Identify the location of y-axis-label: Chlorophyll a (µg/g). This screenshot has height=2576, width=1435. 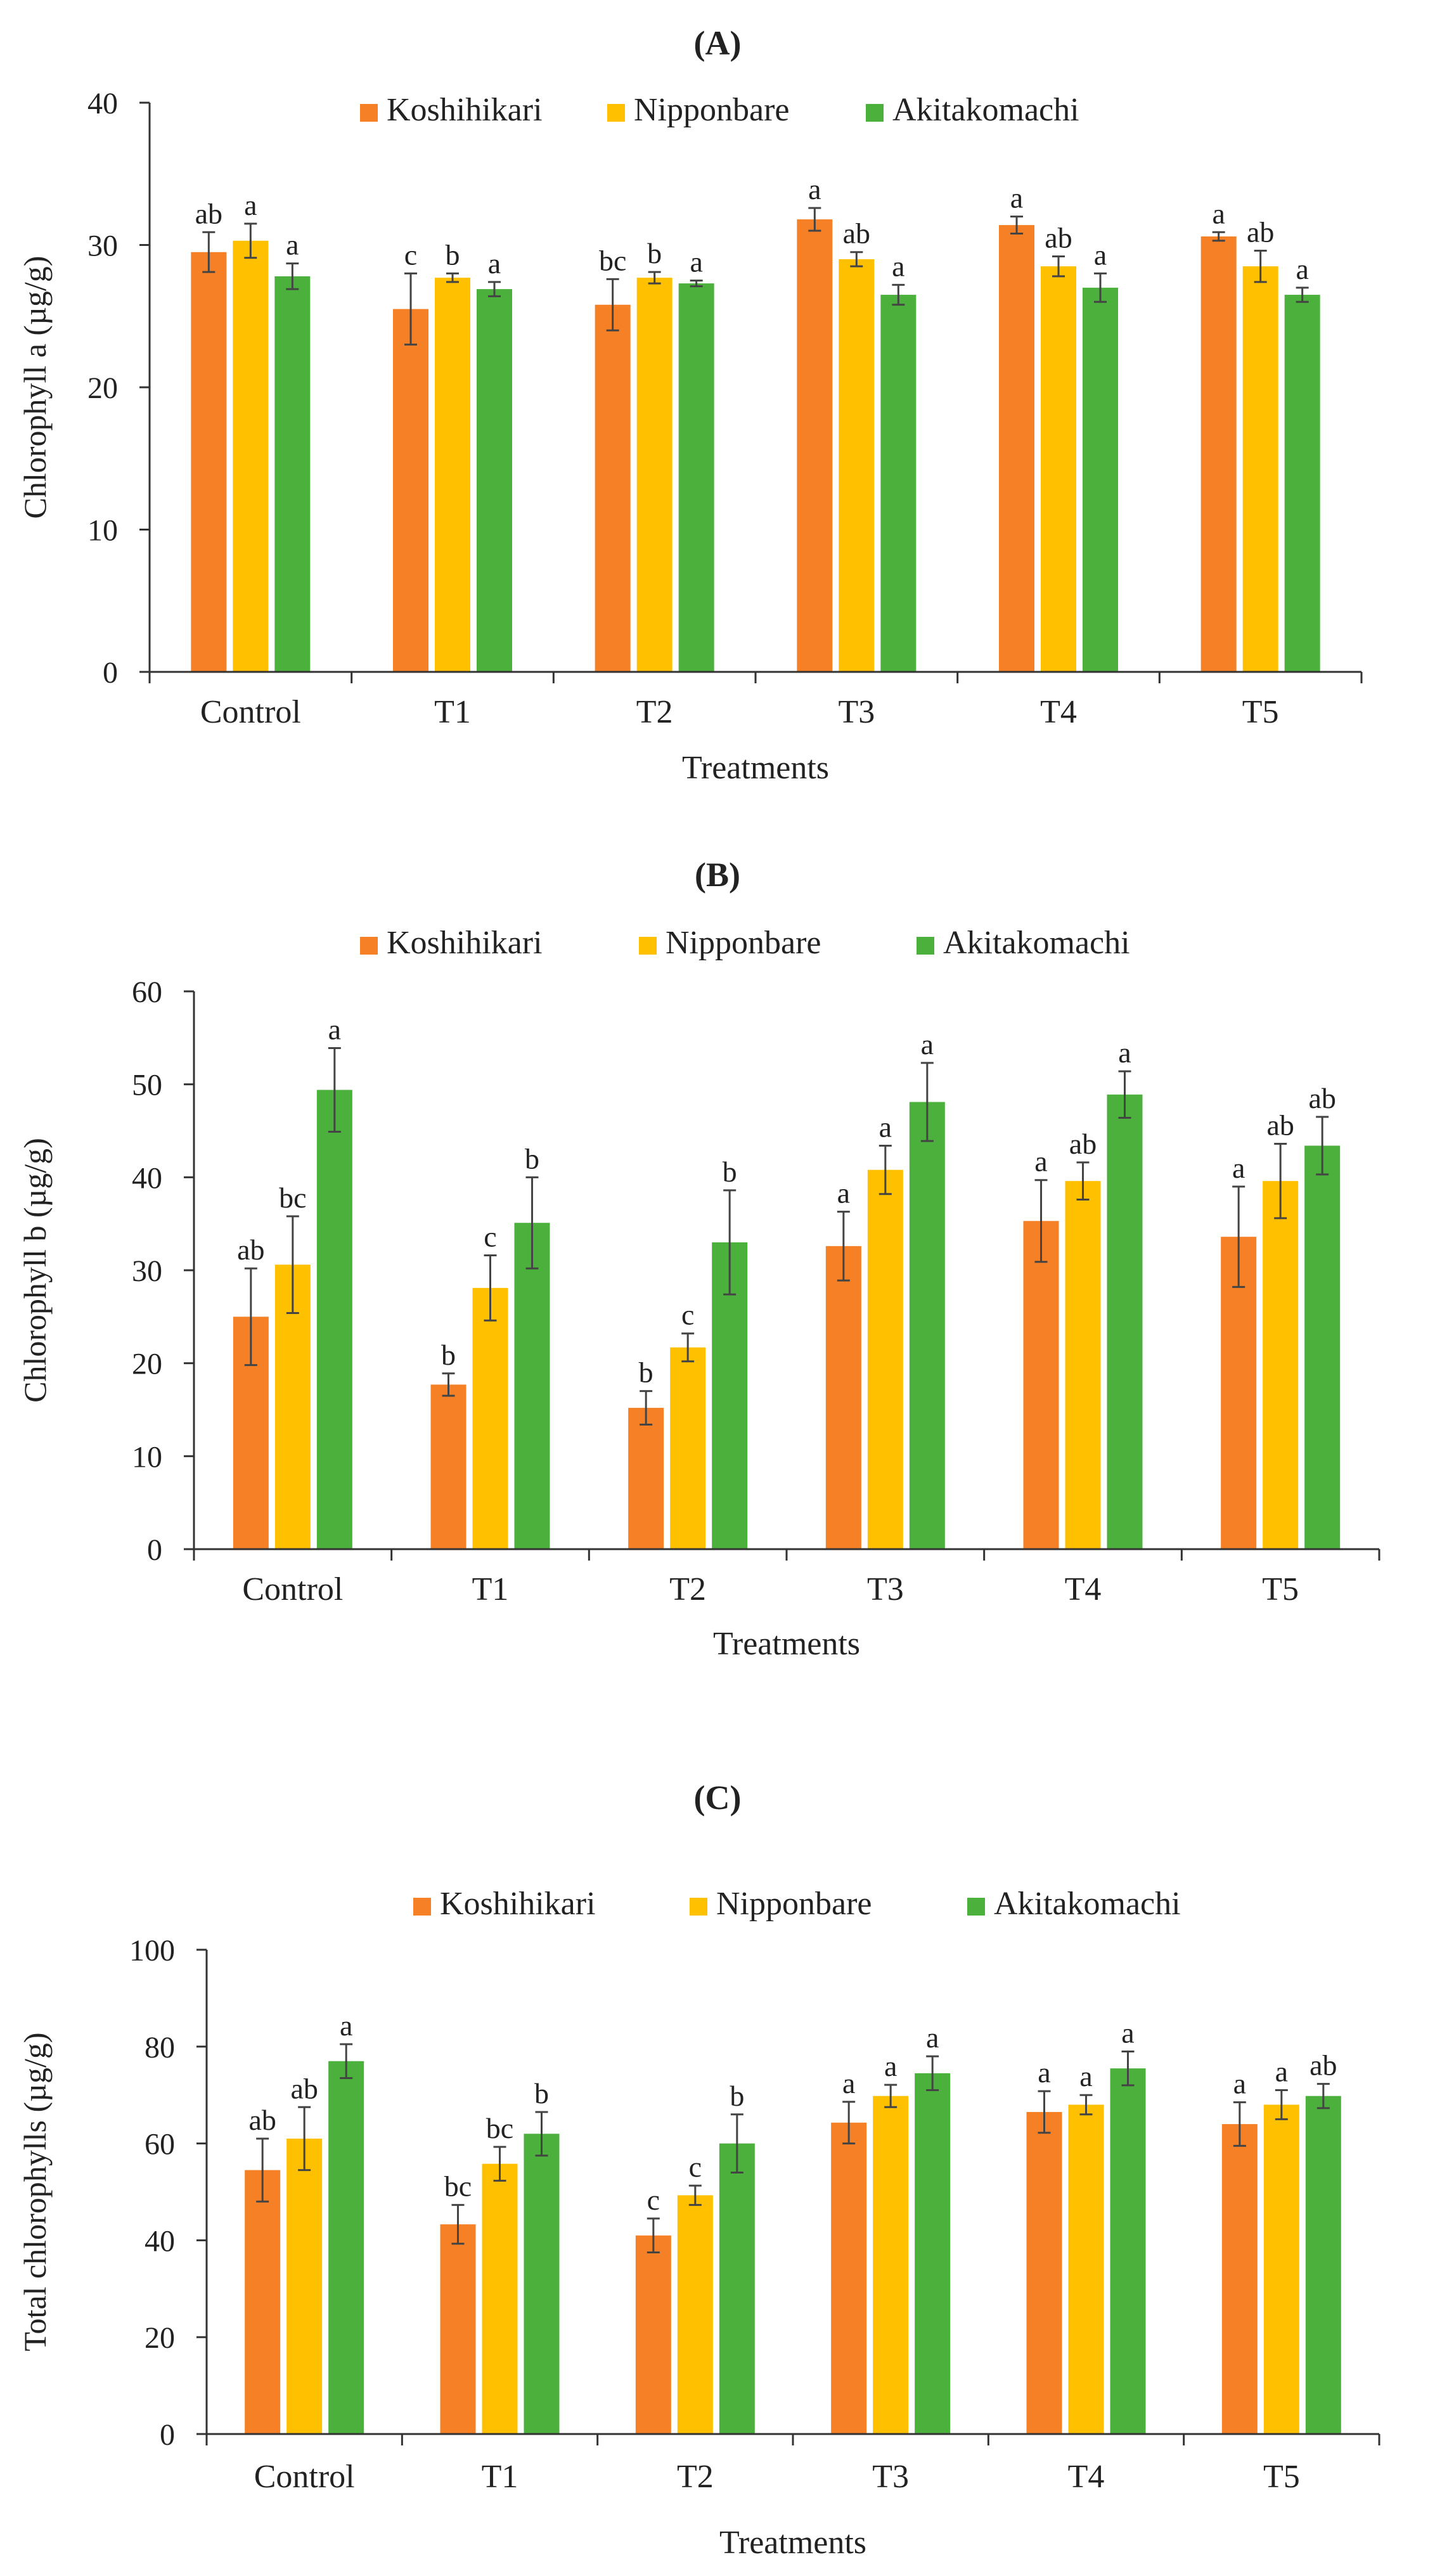
(35, 388).